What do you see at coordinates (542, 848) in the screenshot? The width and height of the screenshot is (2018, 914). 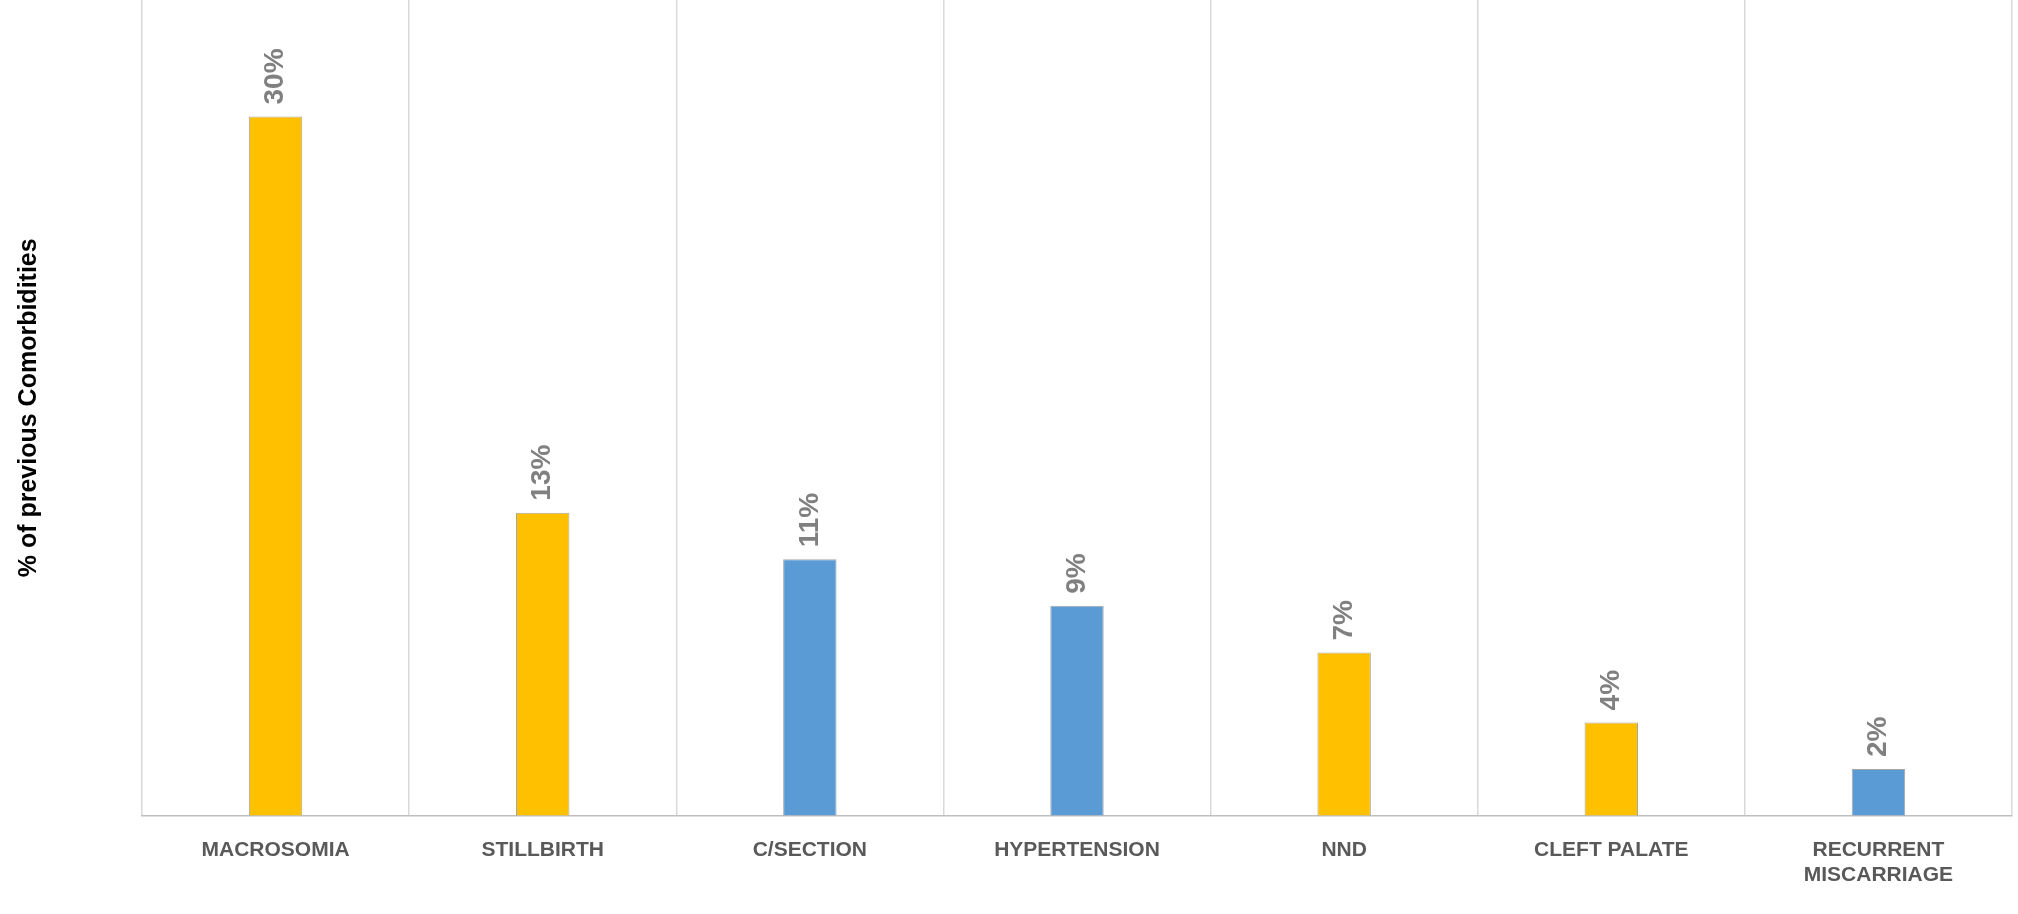 I see `x-tick-label: STILLBIRTH` at bounding box center [542, 848].